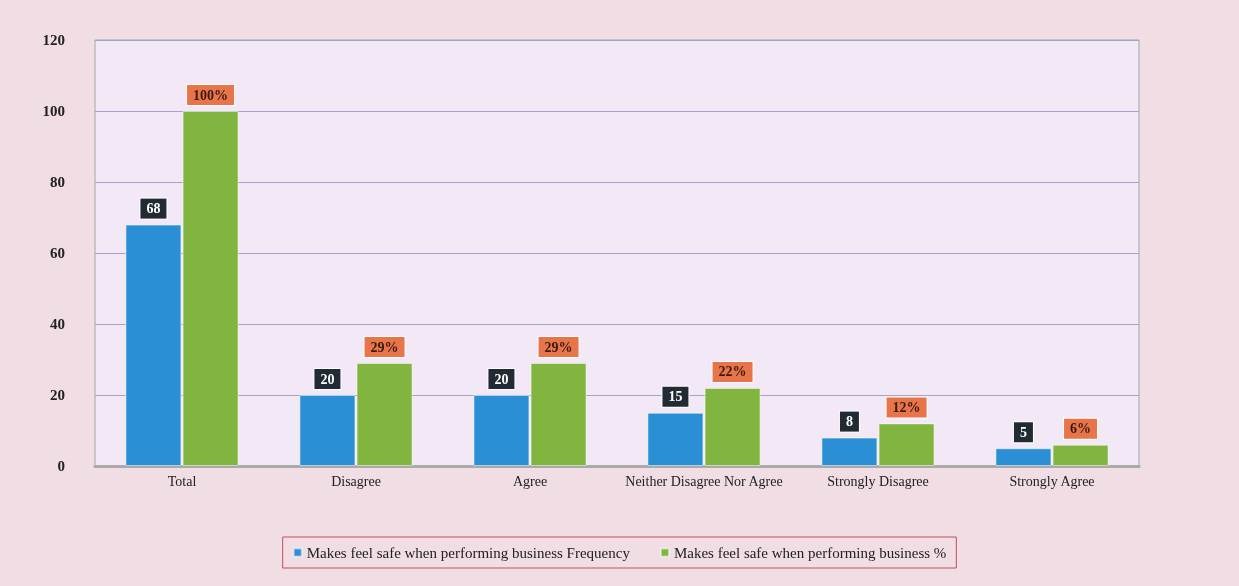  Describe the element at coordinates (153, 209) in the screenshot. I see `data-label: 68` at that location.